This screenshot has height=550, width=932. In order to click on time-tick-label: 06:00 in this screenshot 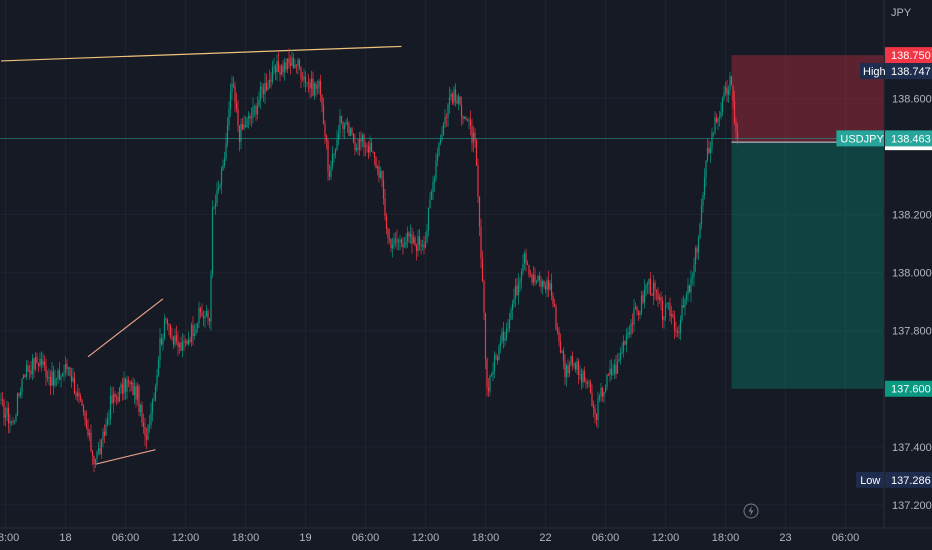, I will do `click(606, 538)`.